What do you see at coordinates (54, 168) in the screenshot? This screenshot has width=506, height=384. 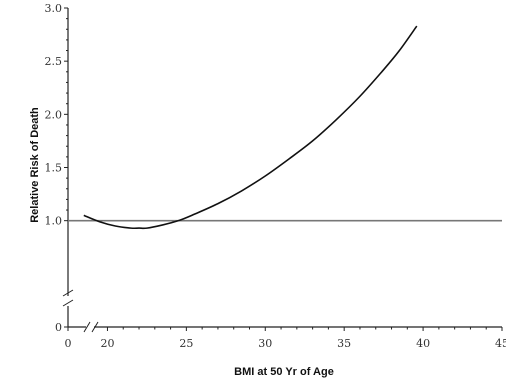 I see `y-tick-label-2: 1.5` at bounding box center [54, 168].